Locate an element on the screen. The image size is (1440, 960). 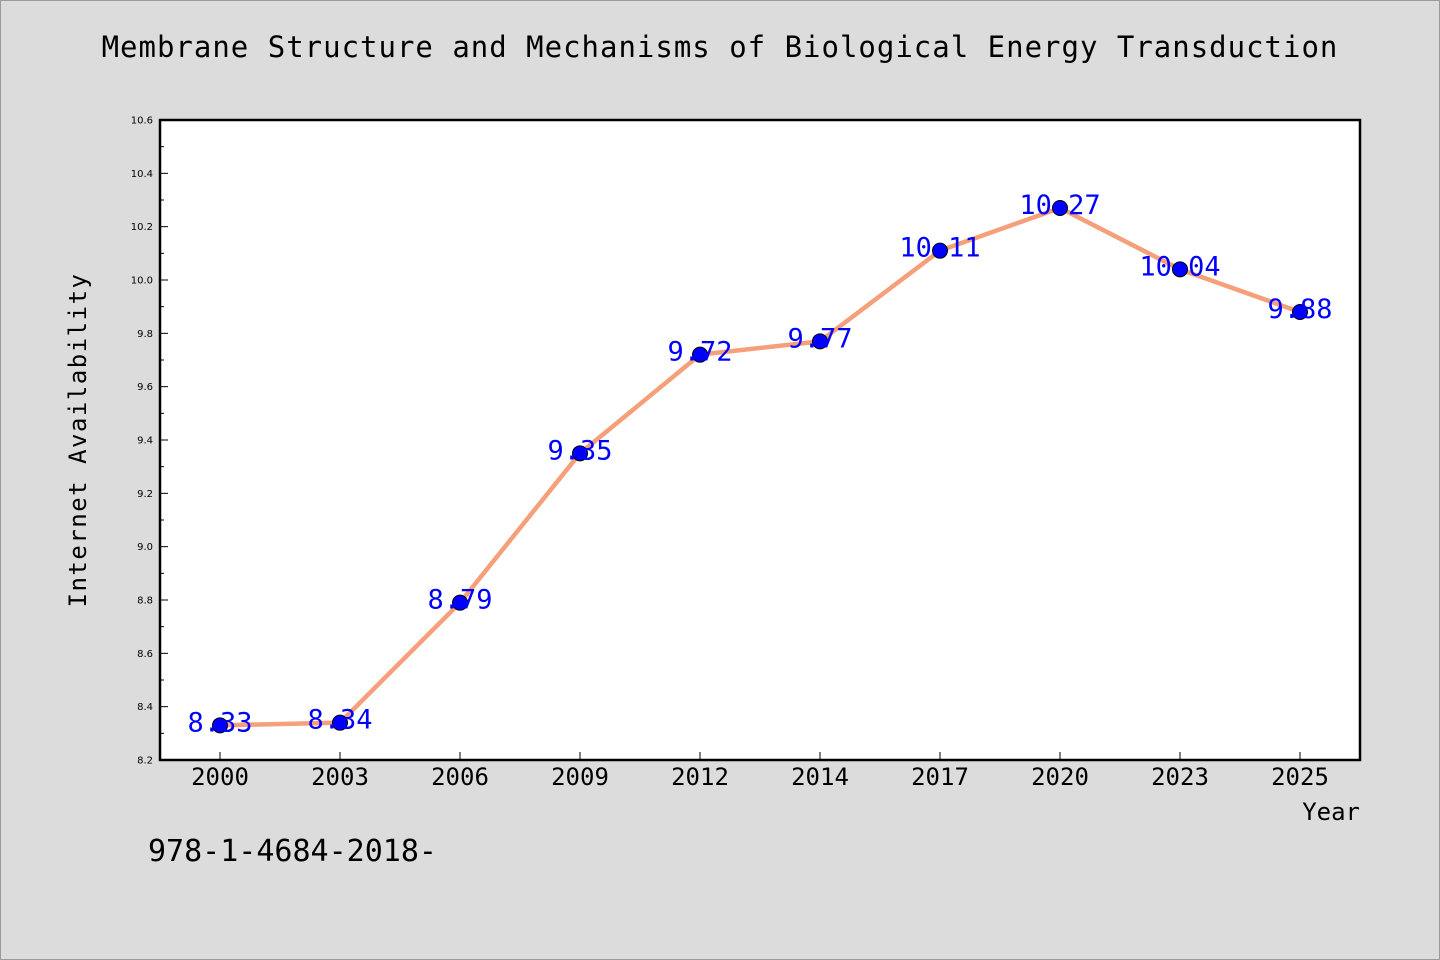
x-tick-label: 2003 is located at coordinates (340, 777).